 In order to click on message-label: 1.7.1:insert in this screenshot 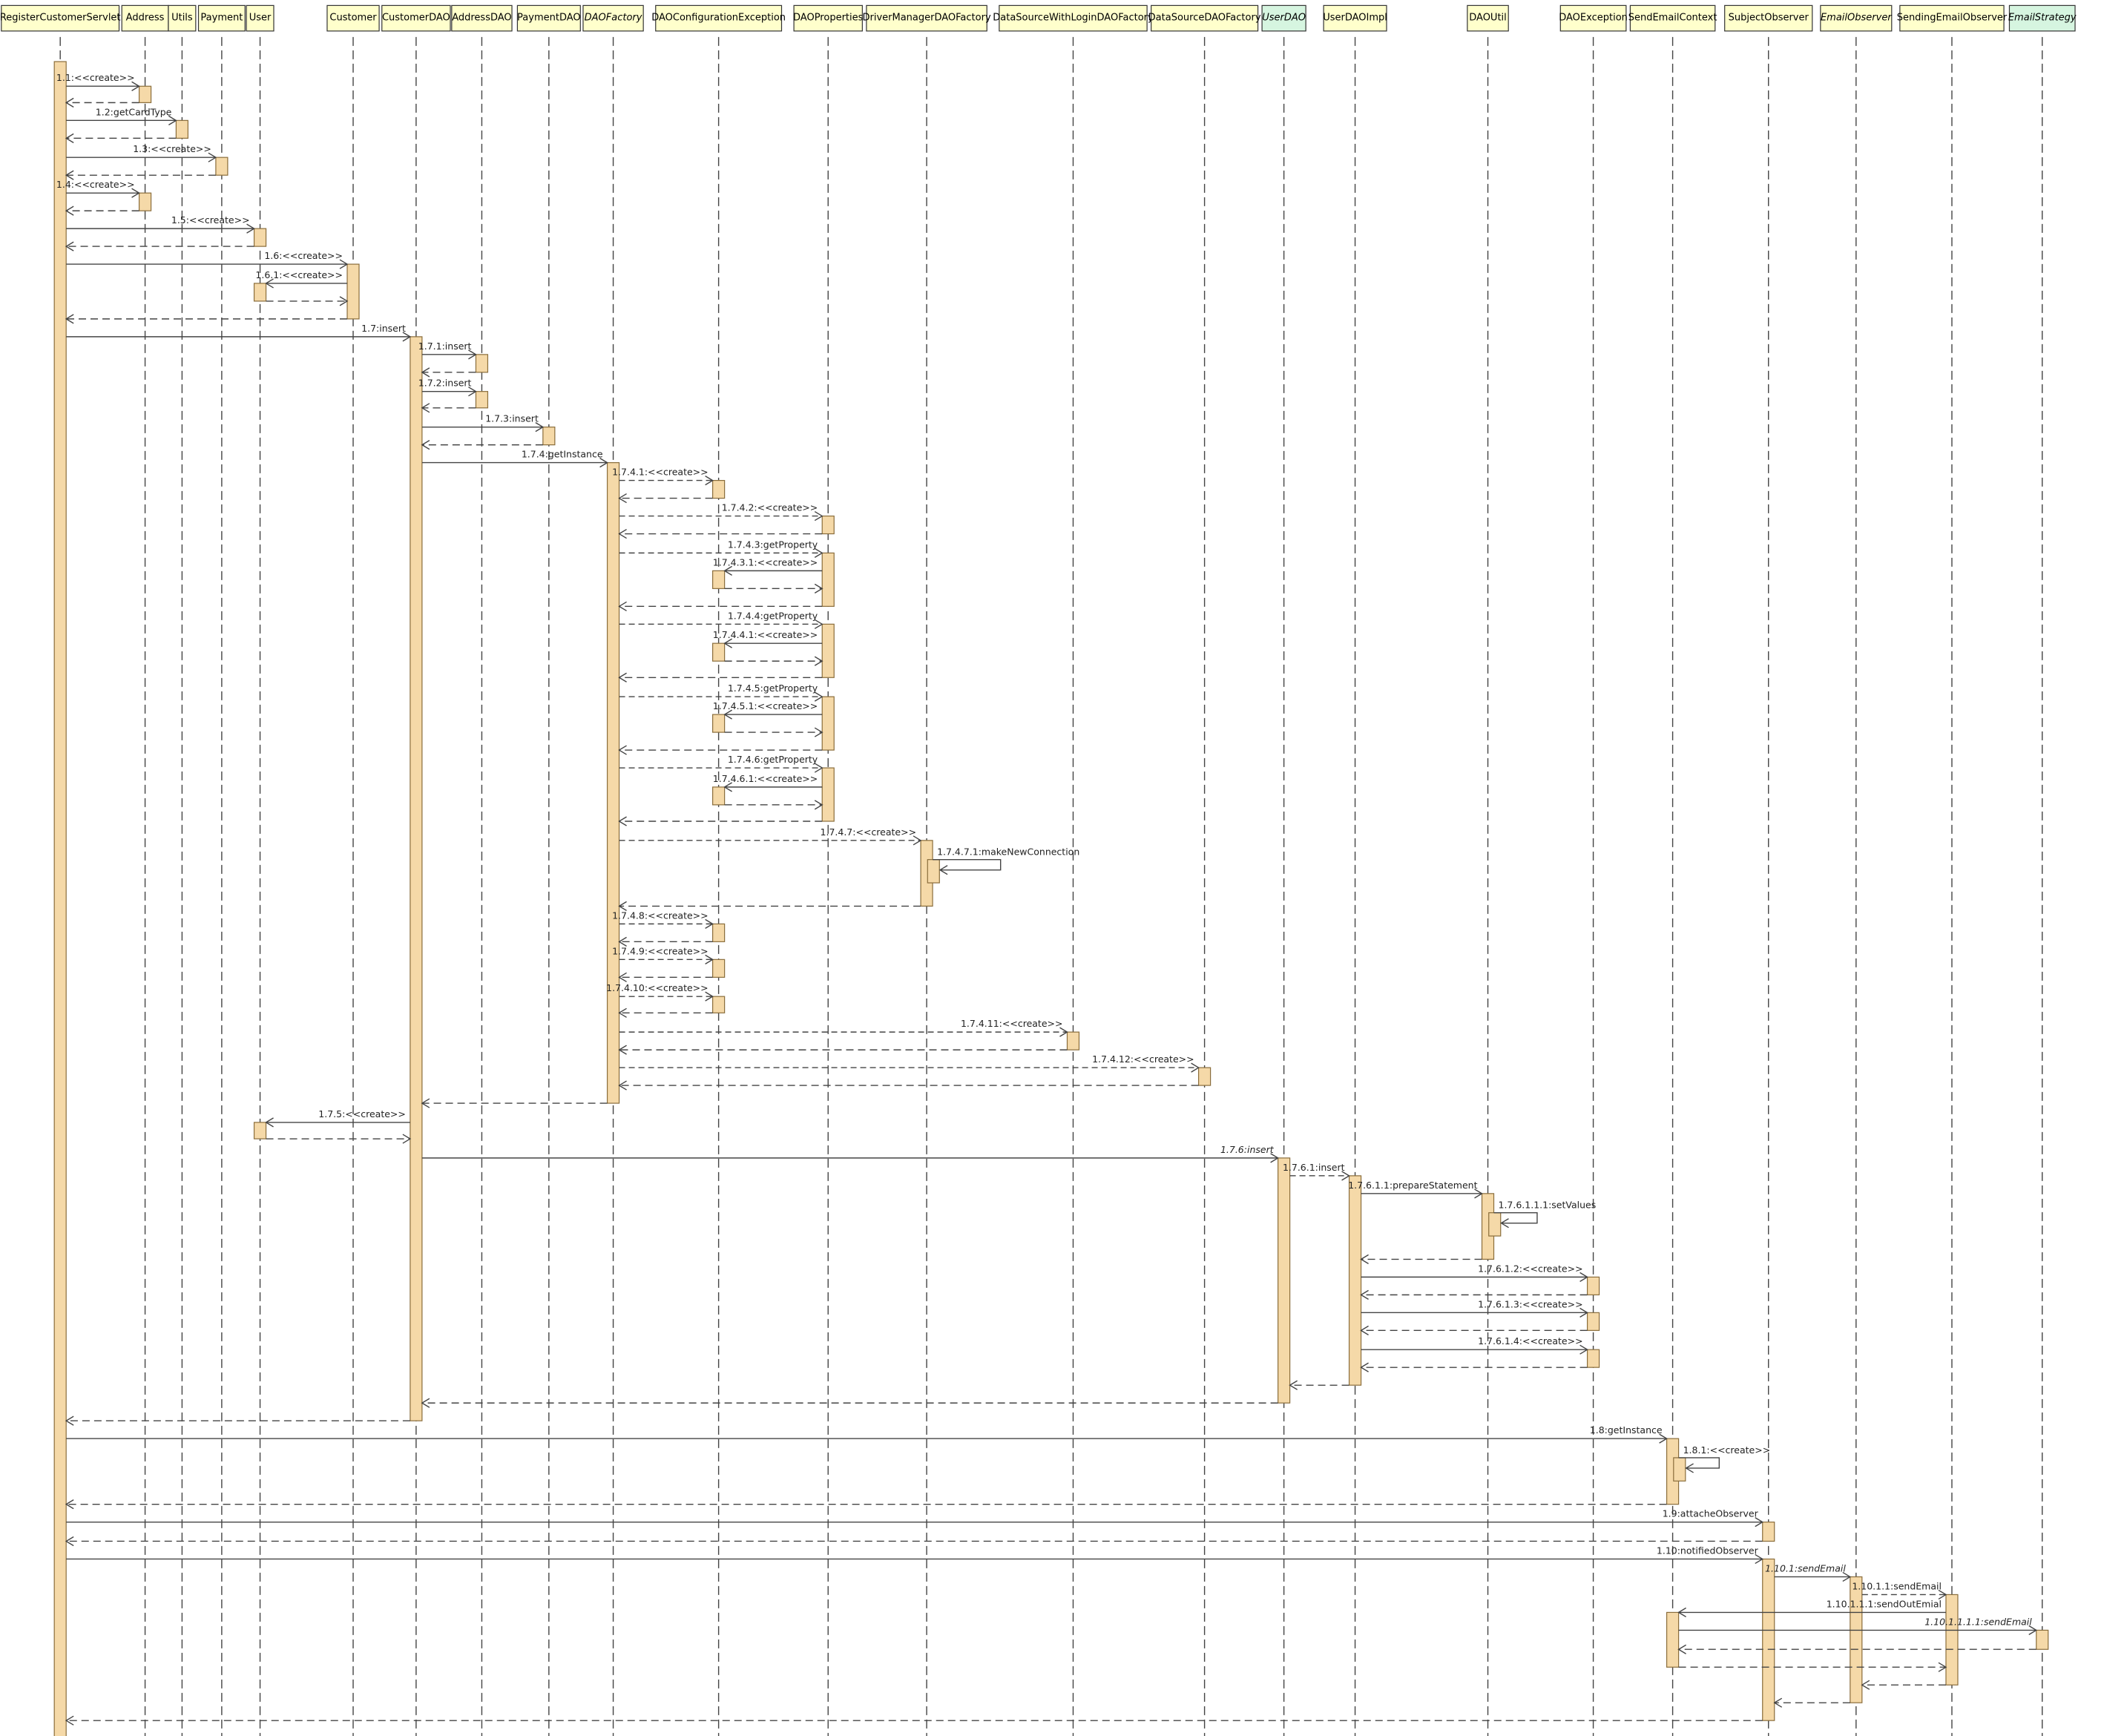, I will do `click(445, 347)`.